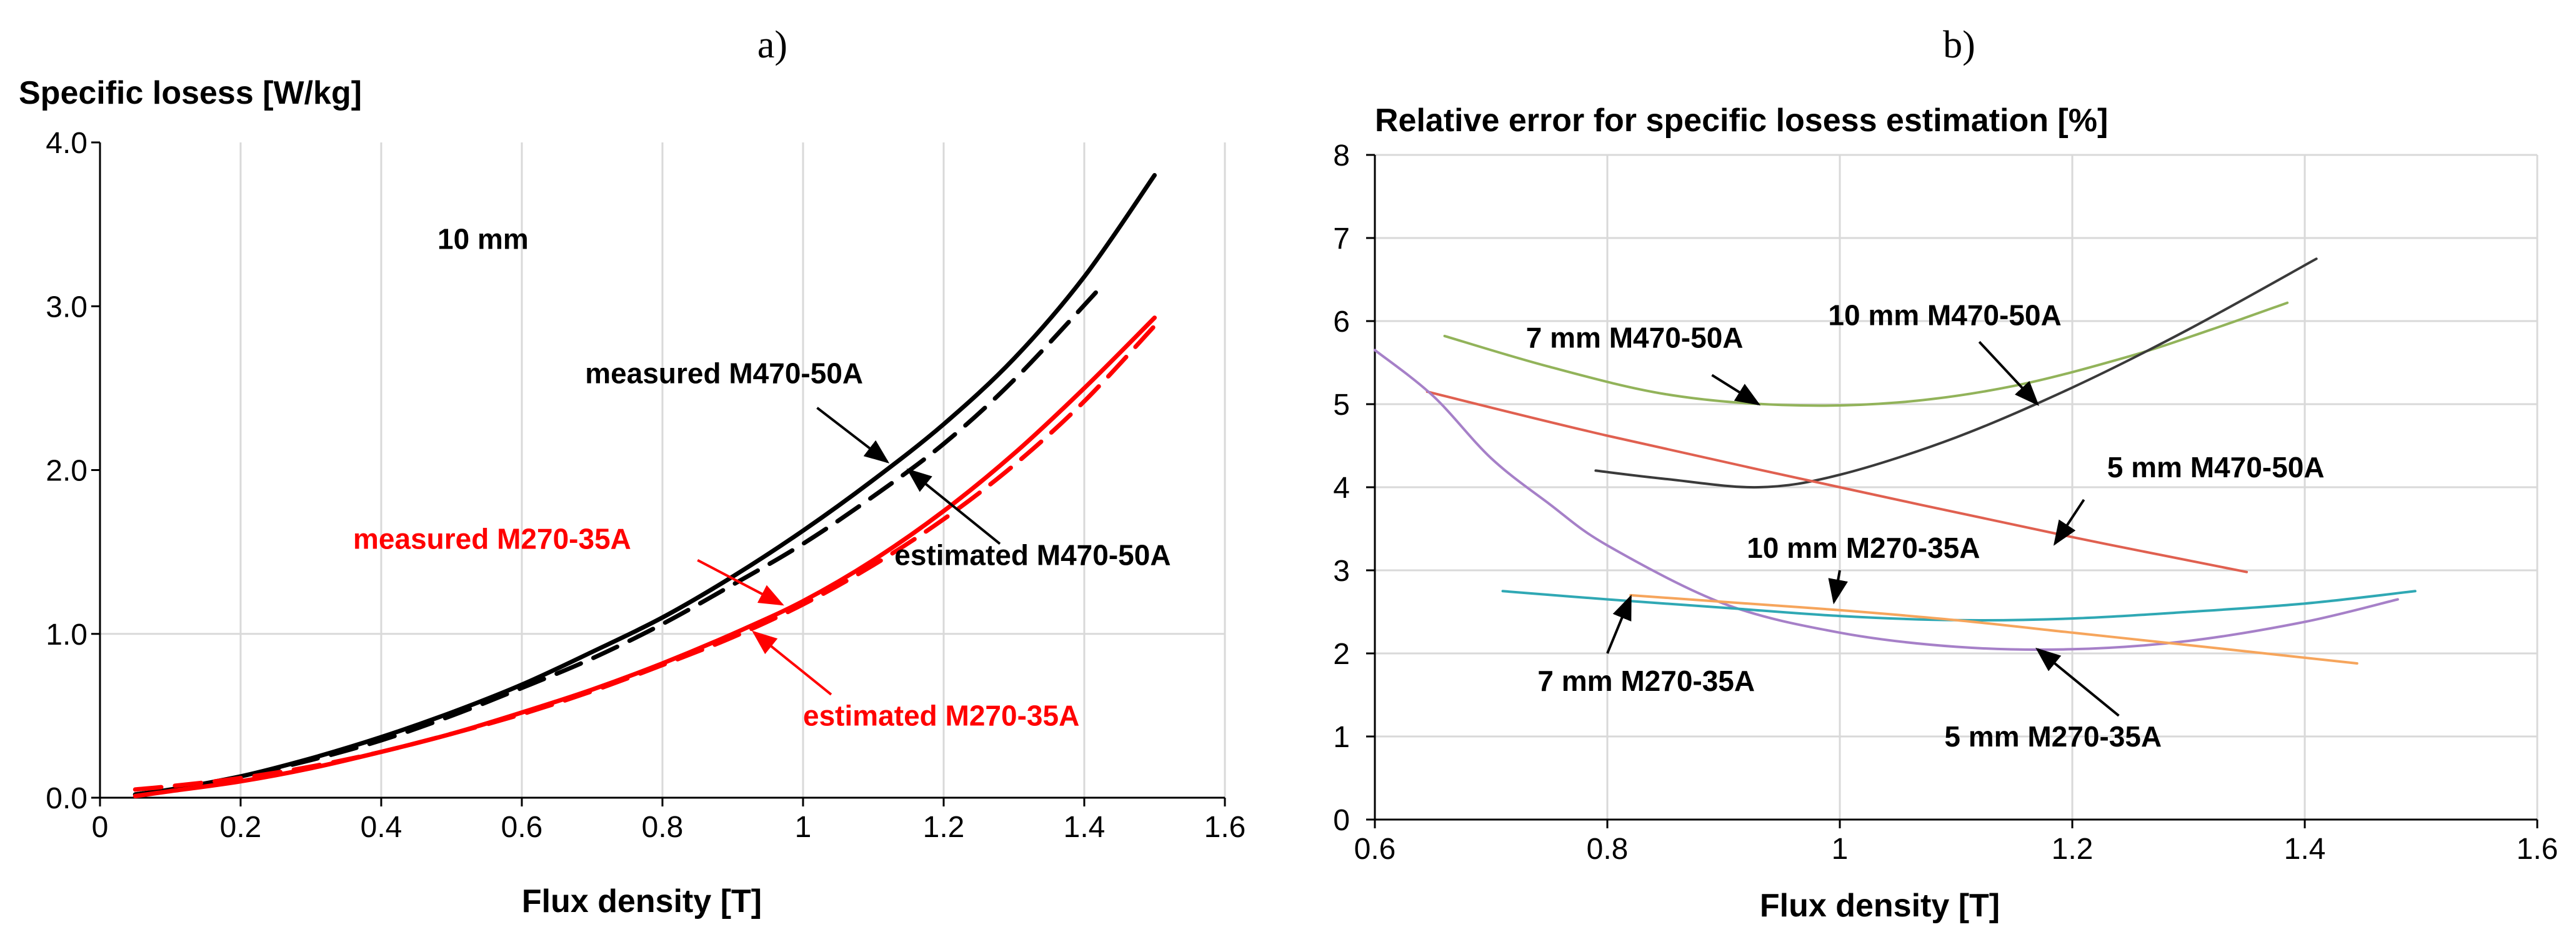 This screenshot has width=2576, height=942. Describe the element at coordinates (483, 239) in the screenshot. I see `chart-a-annotation-0: 10 mm` at that location.